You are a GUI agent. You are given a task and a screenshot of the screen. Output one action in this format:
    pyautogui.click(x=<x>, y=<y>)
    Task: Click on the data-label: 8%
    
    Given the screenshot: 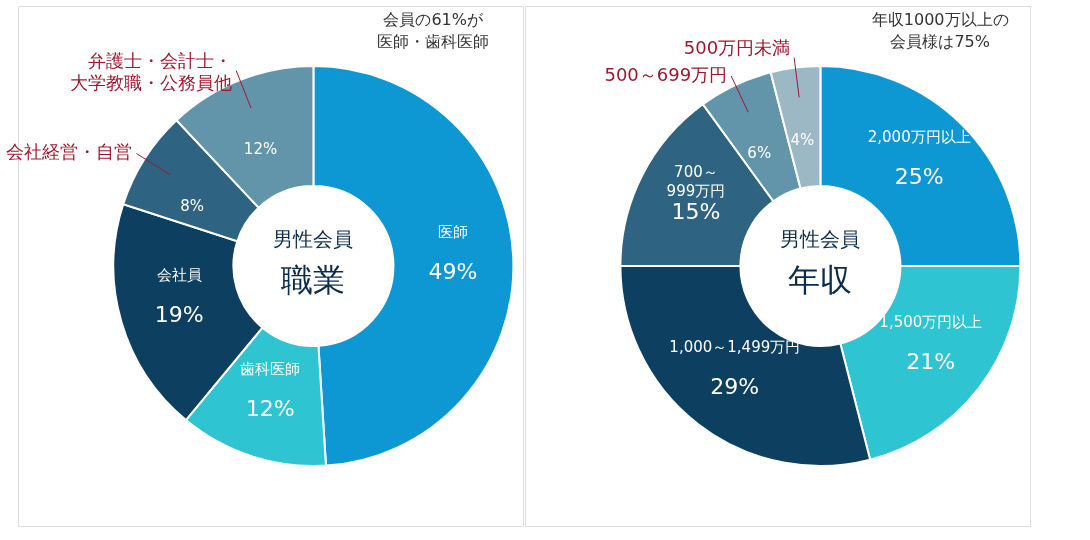 What is the action you would take?
    pyautogui.click(x=192, y=205)
    